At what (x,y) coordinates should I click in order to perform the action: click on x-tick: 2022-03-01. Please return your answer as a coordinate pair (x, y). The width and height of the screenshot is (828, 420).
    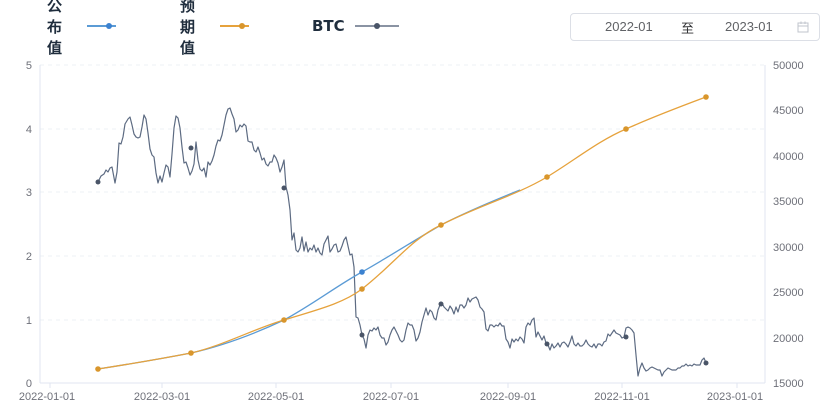
    Looking at the image, I should click on (162, 397).